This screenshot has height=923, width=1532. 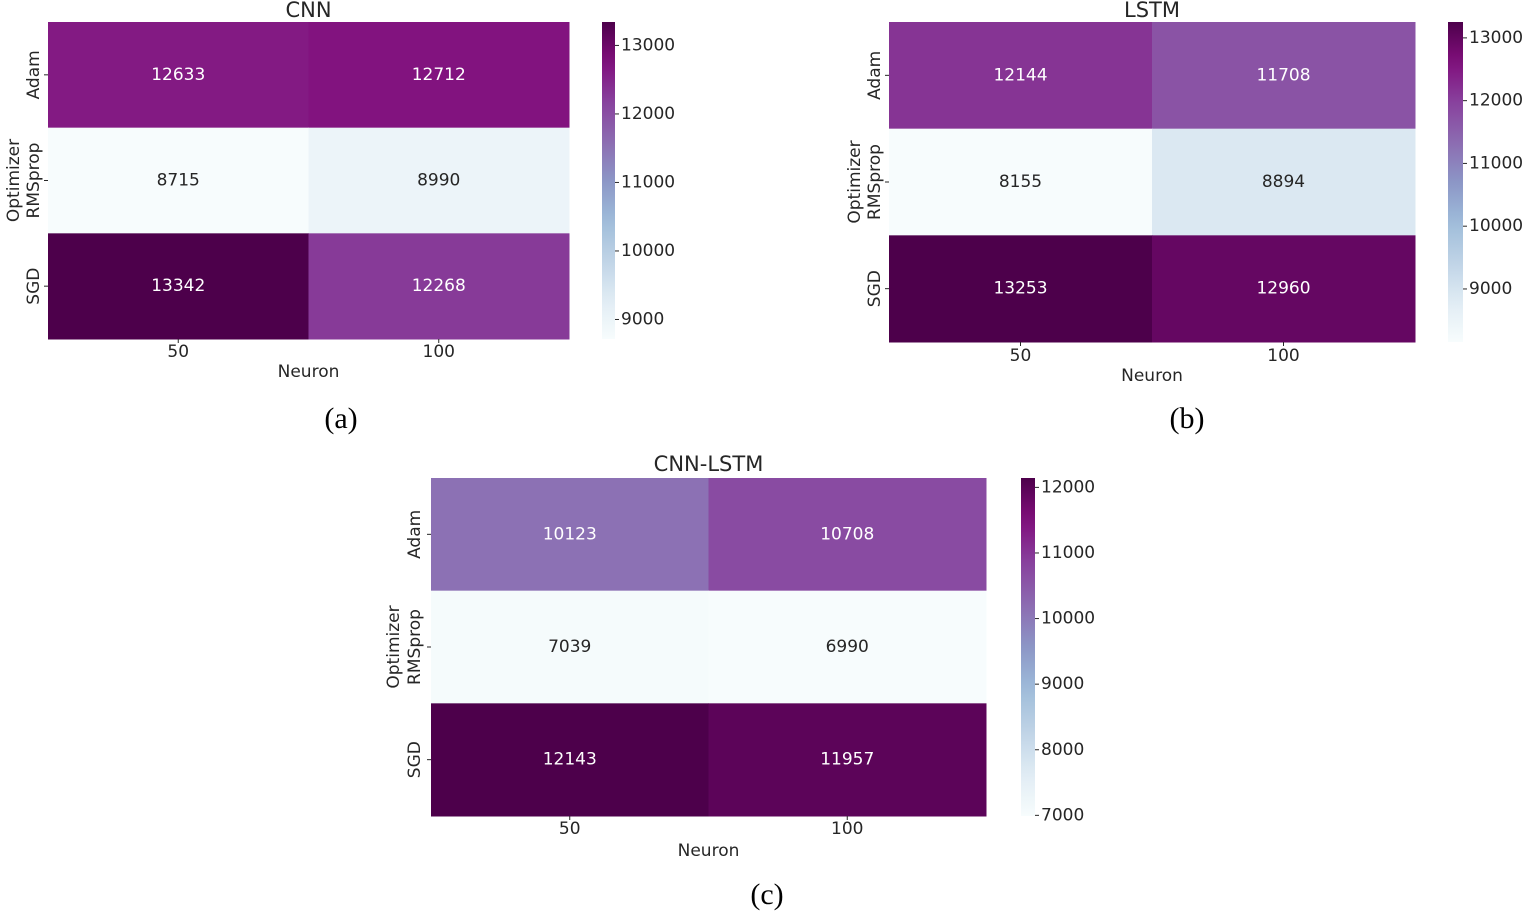 I want to click on cell-value-label: 6990, so click(x=847, y=647).